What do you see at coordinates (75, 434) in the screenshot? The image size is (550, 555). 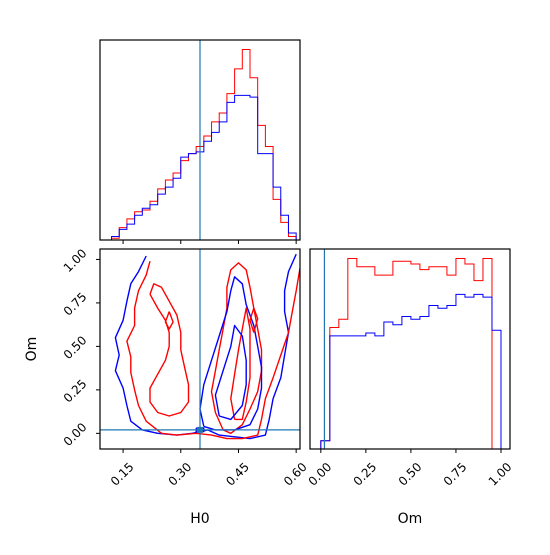 I see `contour-H0-Om-ytick-label-0: 0.00` at bounding box center [75, 434].